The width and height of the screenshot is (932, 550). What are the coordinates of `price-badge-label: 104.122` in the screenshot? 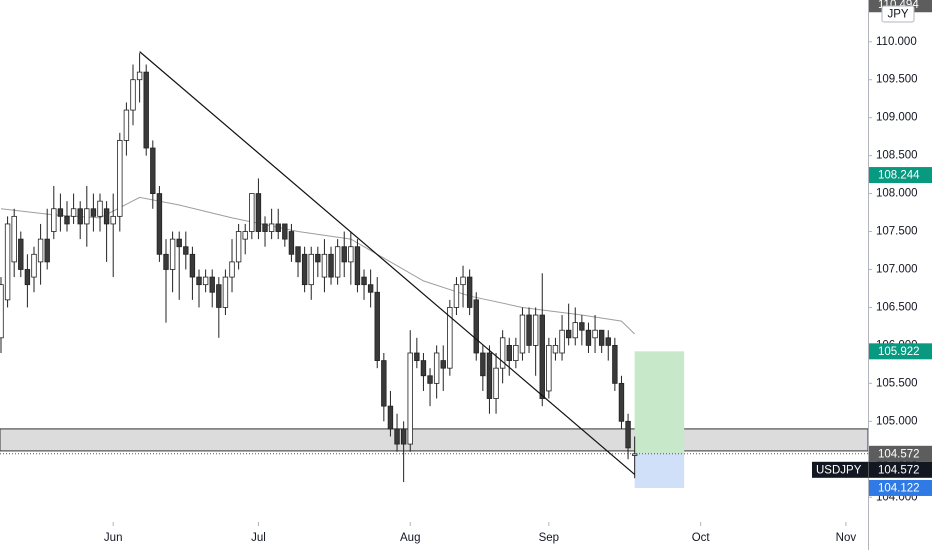 It's located at (899, 488).